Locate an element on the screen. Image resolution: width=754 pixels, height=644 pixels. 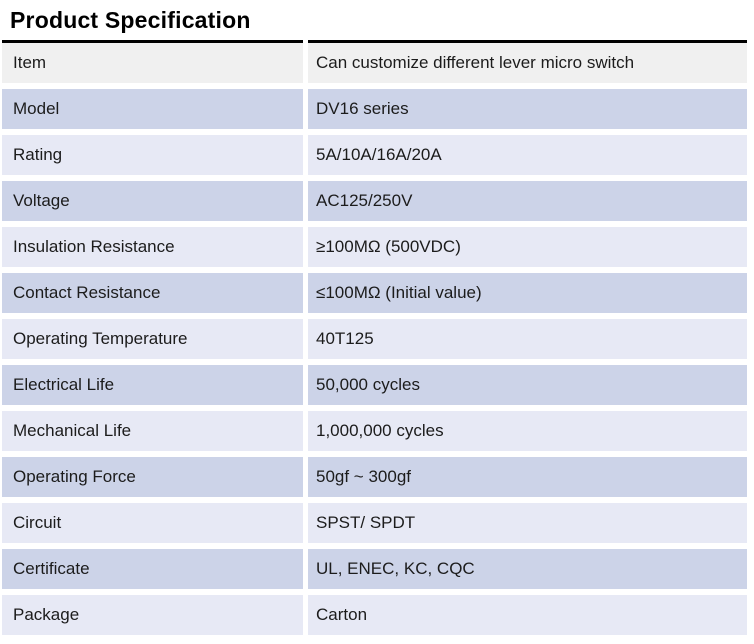
spec-label-cell: Package is located at coordinates (152, 615).